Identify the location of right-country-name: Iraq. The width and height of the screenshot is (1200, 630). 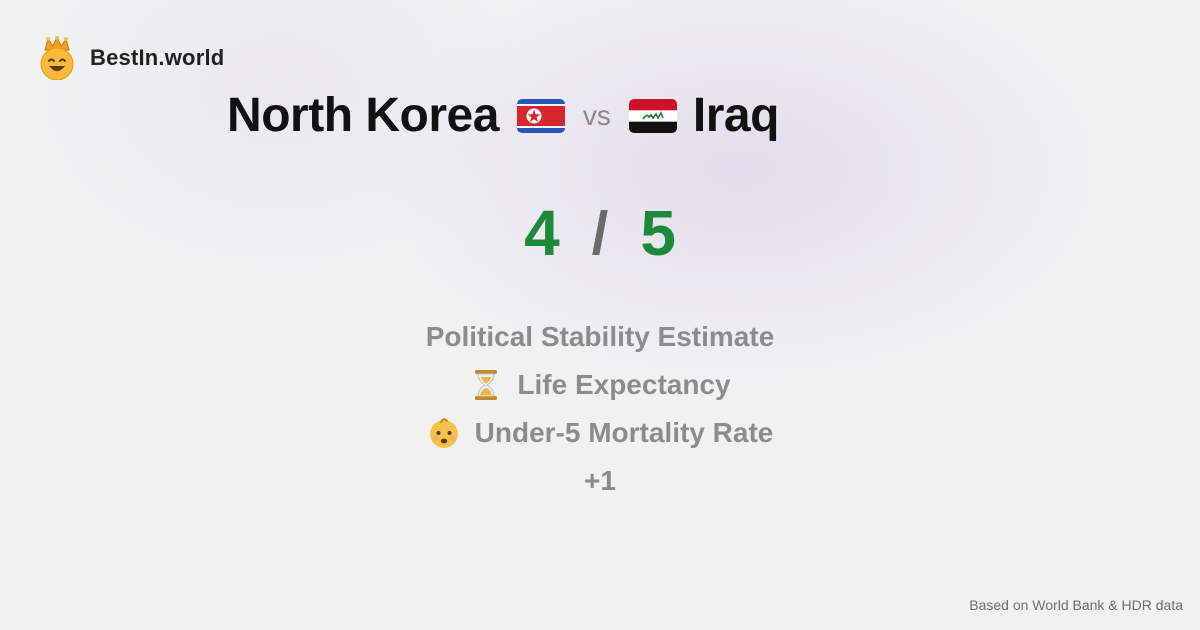
(736, 115).